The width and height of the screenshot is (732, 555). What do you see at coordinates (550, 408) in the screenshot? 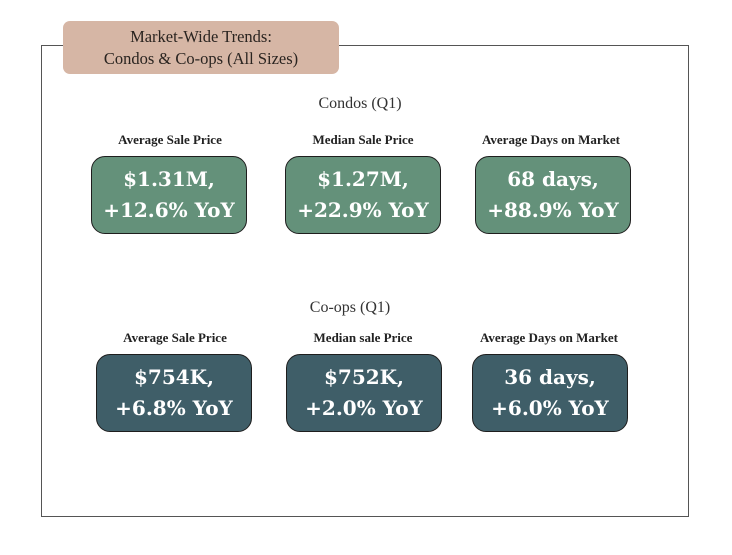
I see `coop-days-market-change: +6.0% YoY` at bounding box center [550, 408].